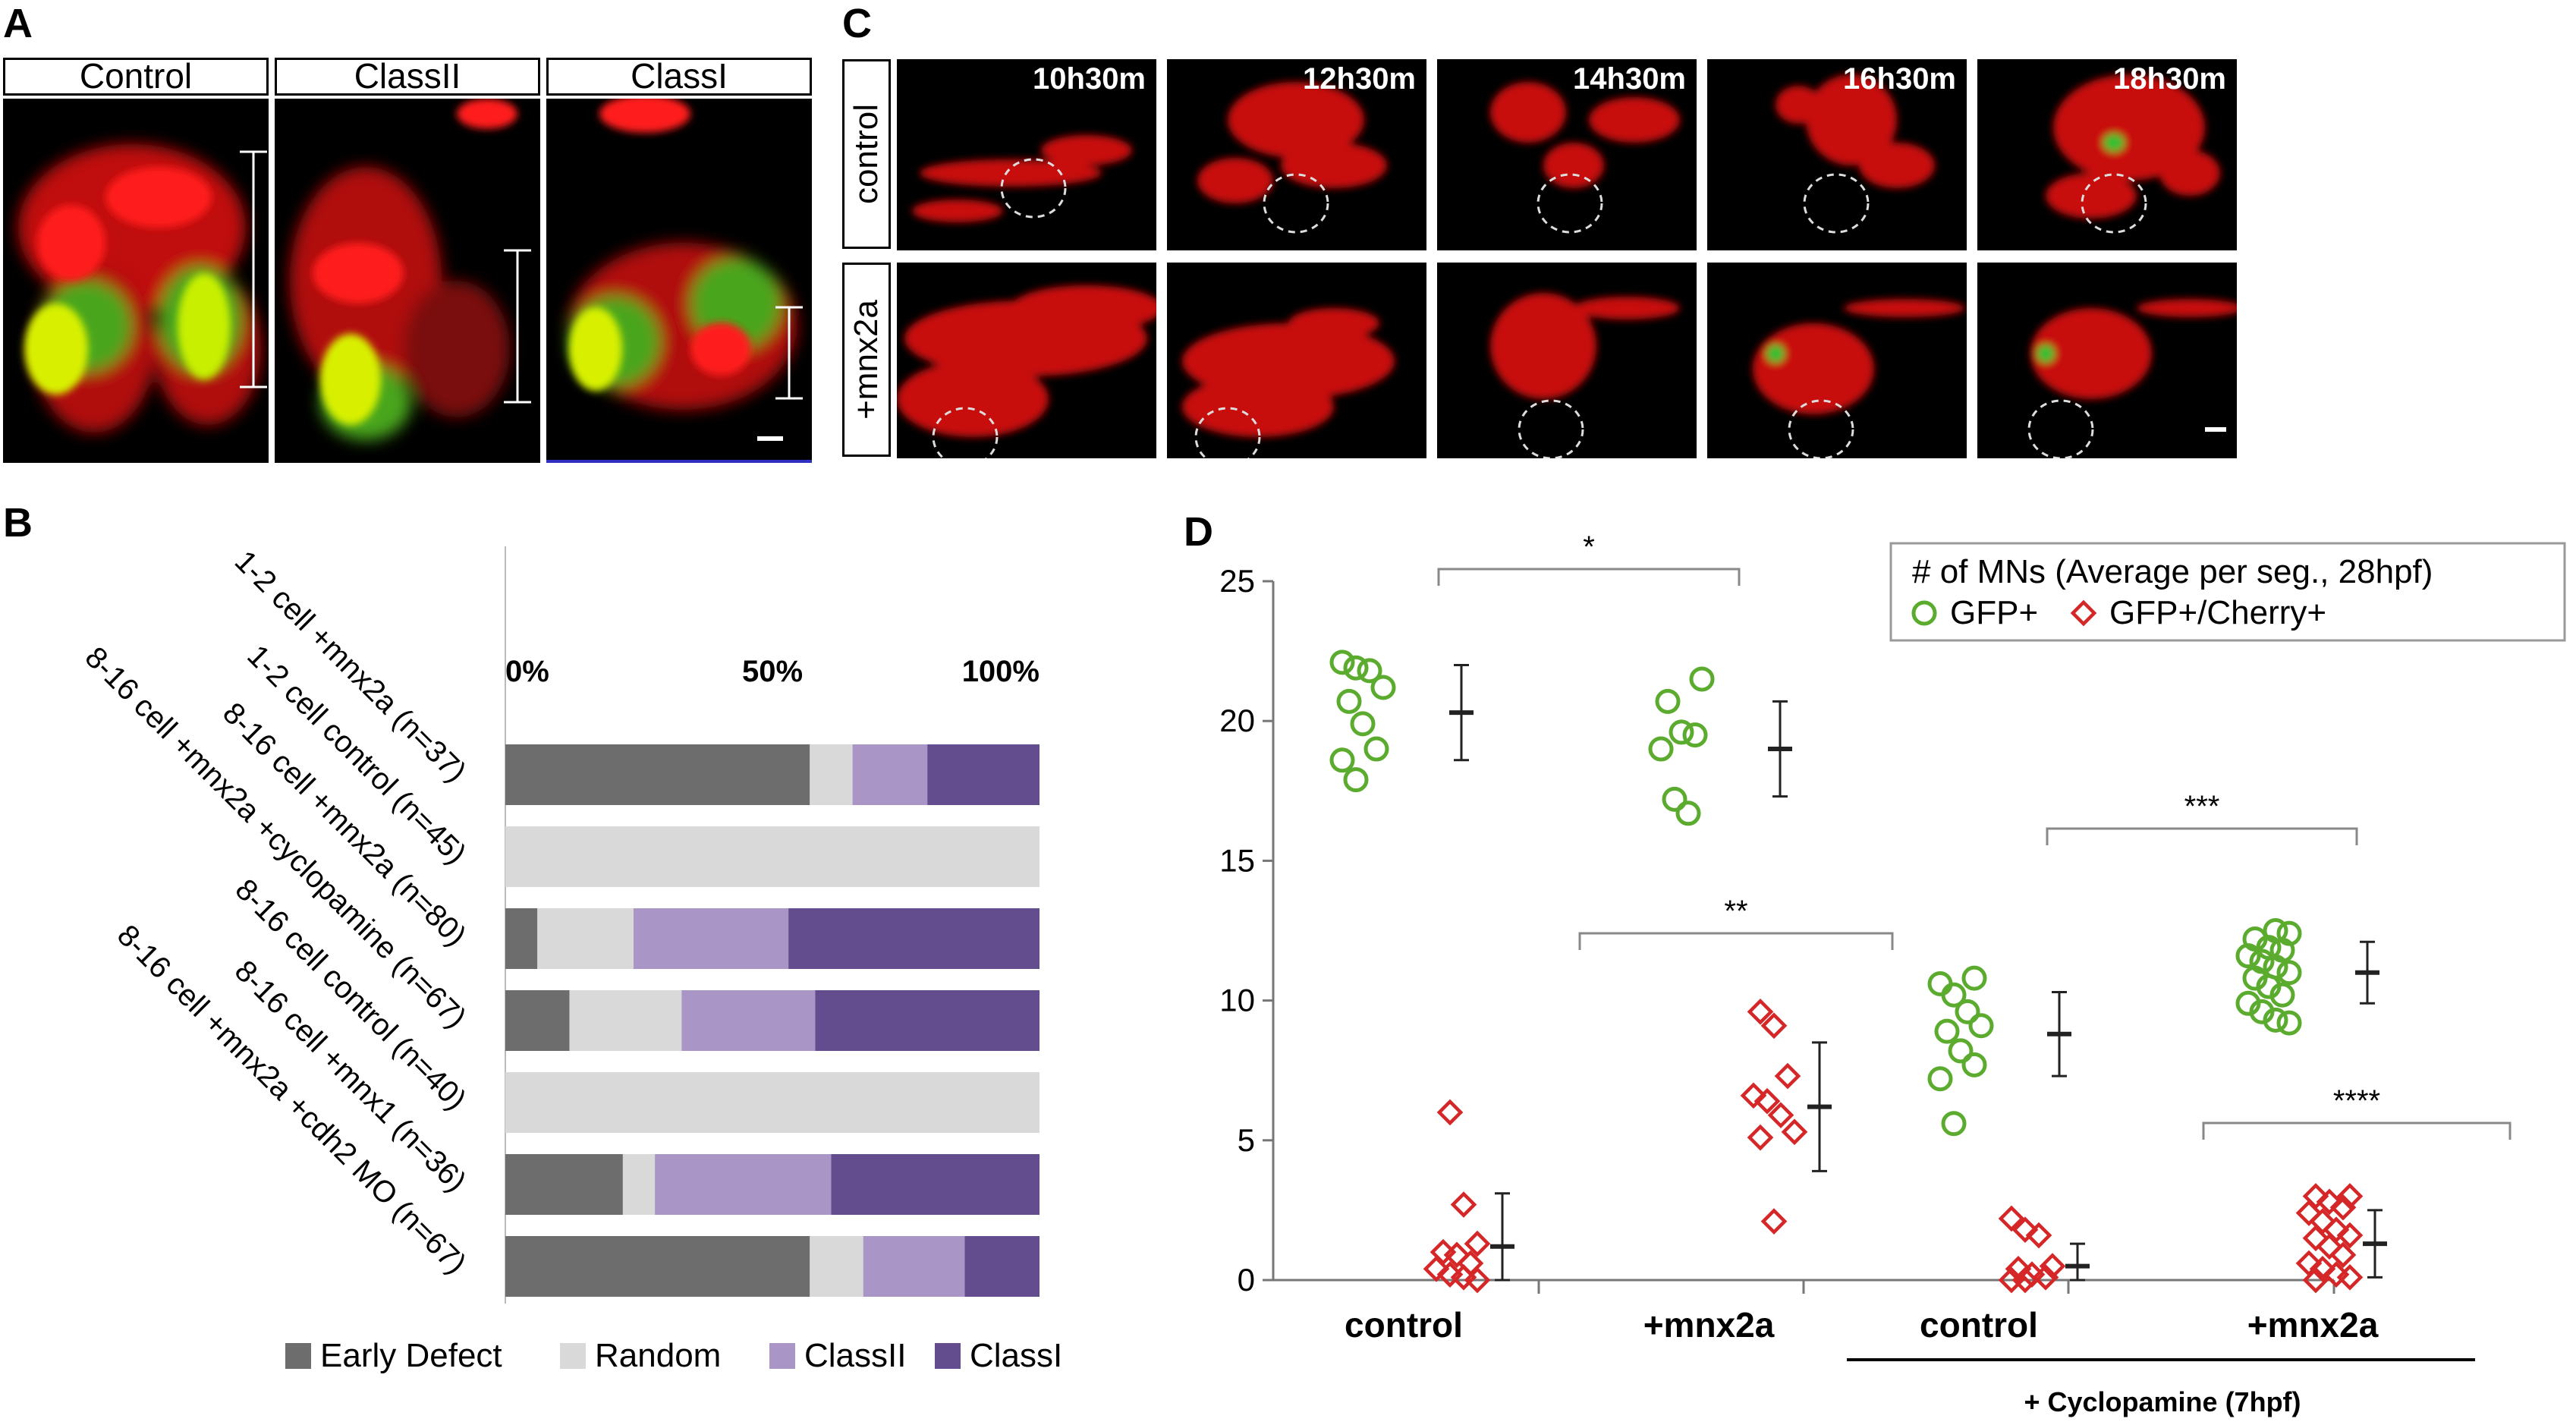 The height and width of the screenshot is (1425, 2576). I want to click on y-tick-label: 15, so click(1237, 860).